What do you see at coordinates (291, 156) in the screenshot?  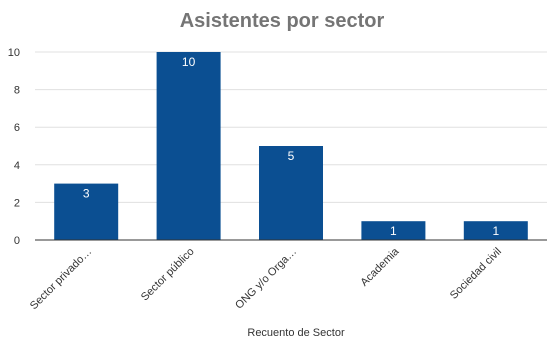 I see `data-label: 5` at bounding box center [291, 156].